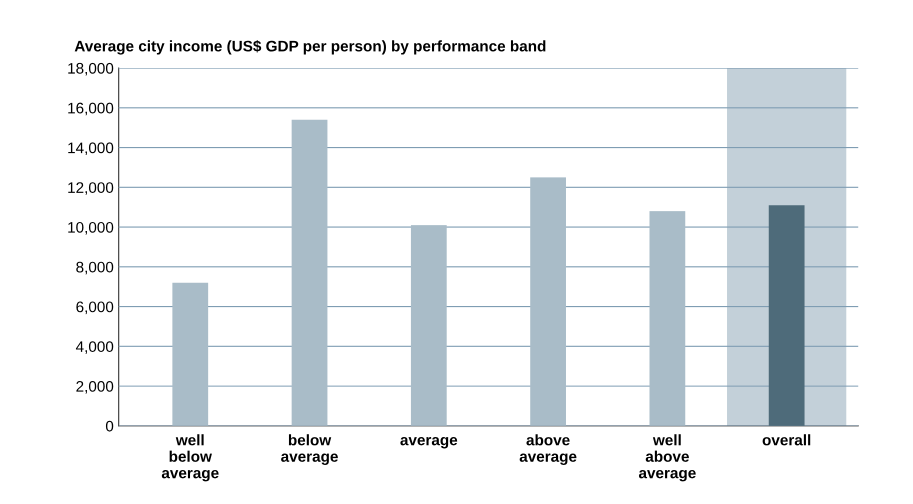  Describe the element at coordinates (91, 188) in the screenshot. I see `y-tick-label: 12,000` at that location.